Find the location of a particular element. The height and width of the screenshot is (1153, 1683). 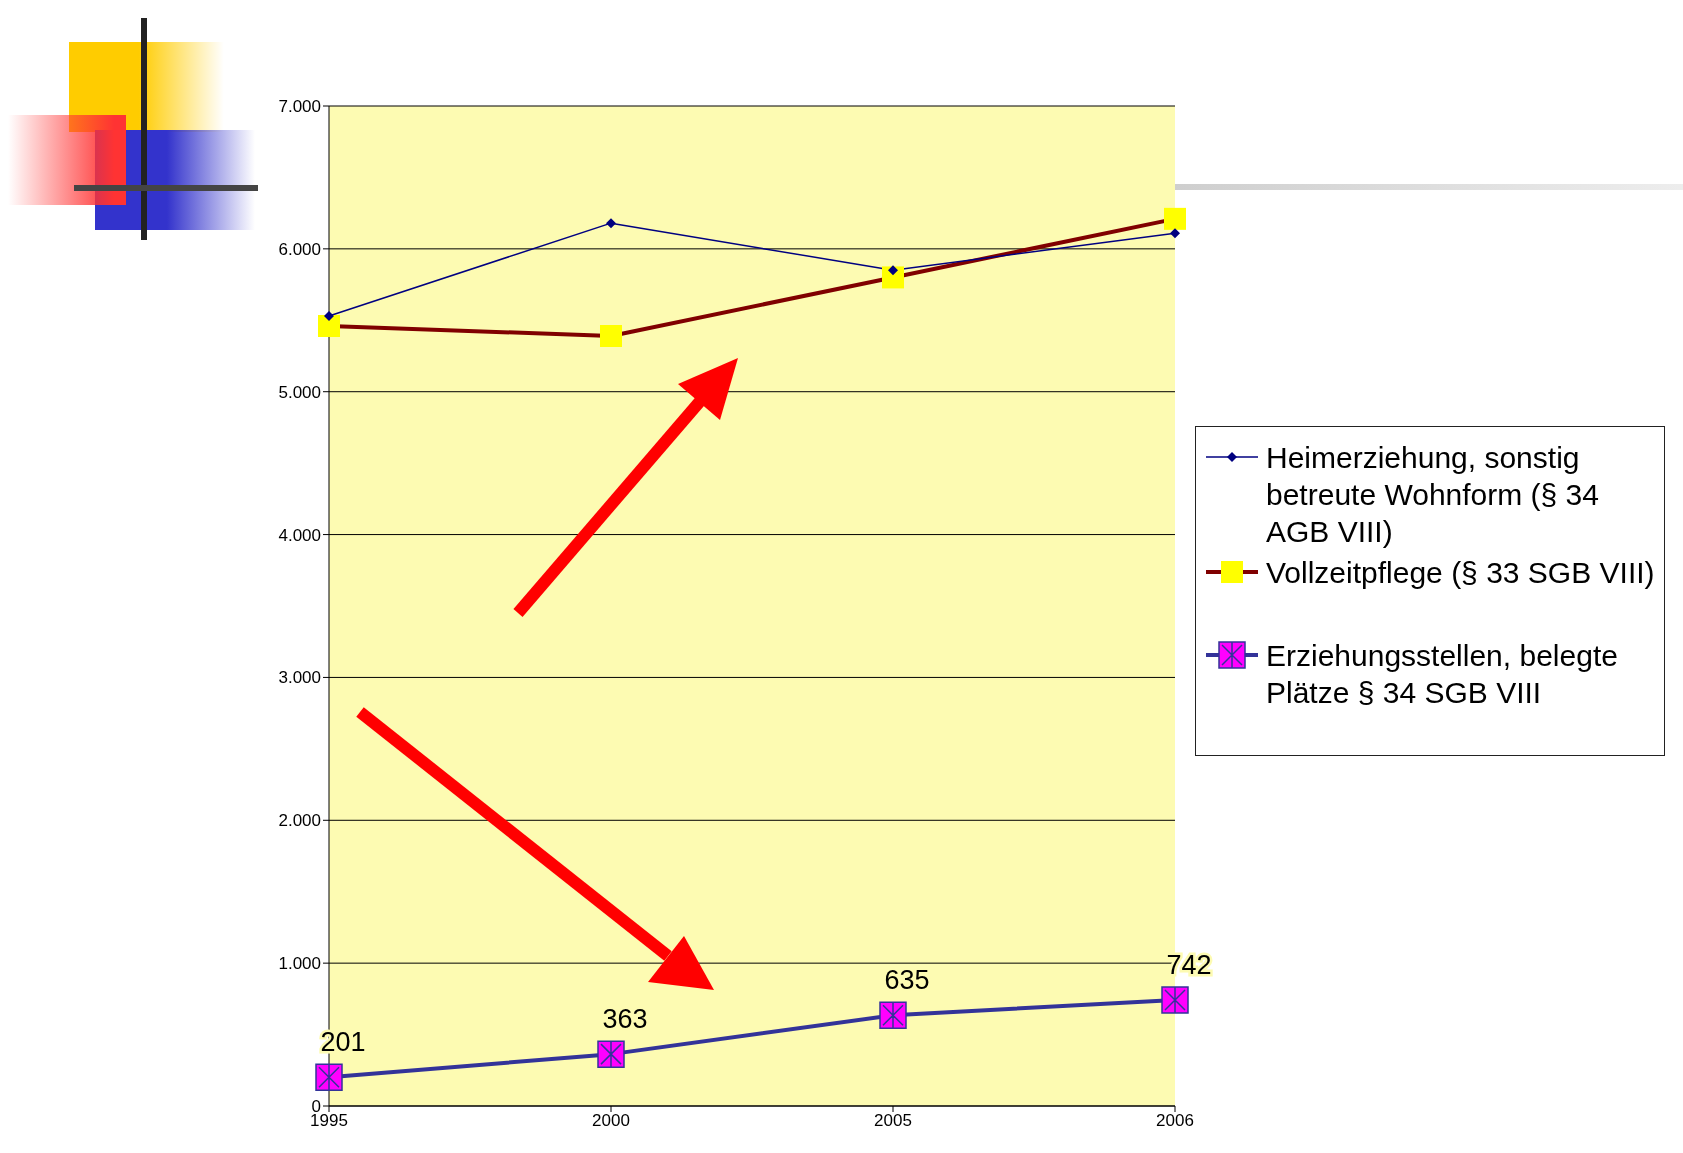

legend-label: Heimerziehung, sonstig betreute Wohnform (§ 34 AGB VIII) is located at coordinates (1433, 495).